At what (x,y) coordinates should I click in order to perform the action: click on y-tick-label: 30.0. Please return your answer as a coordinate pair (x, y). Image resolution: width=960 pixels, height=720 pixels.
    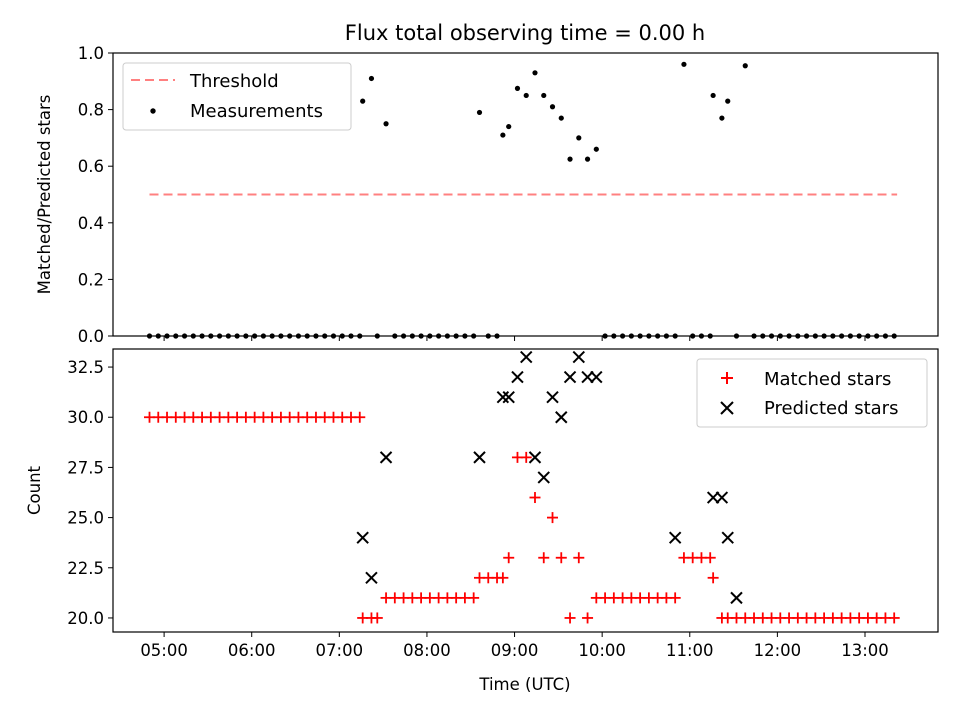
    Looking at the image, I should click on (85, 417).